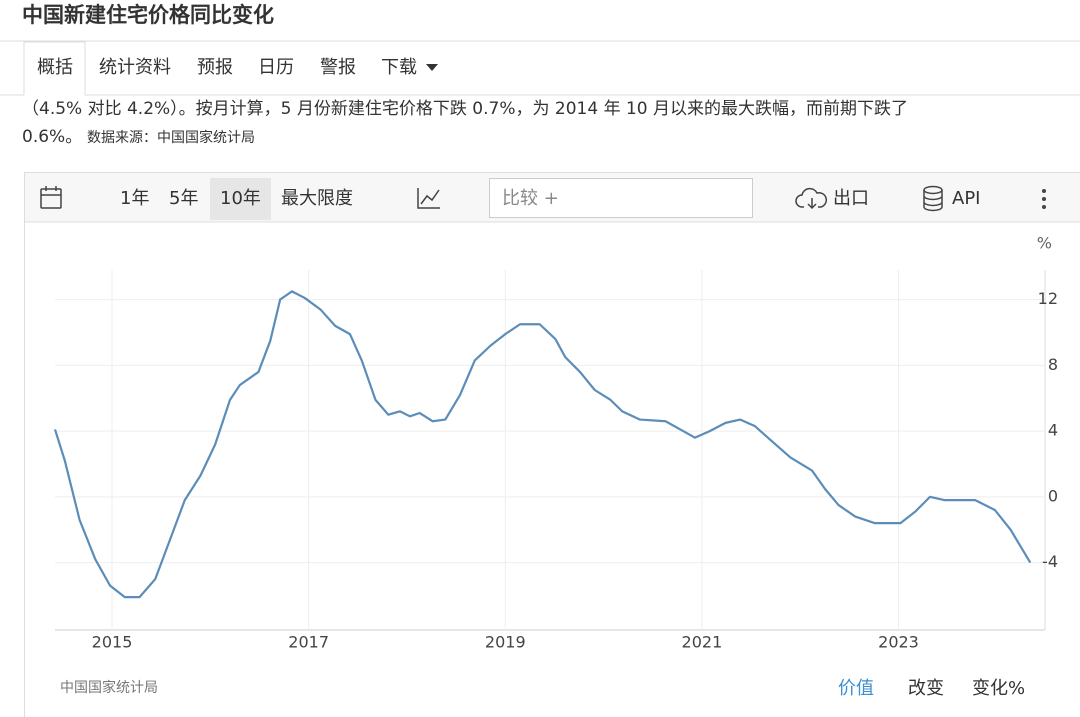 The width and height of the screenshot is (1080, 717). I want to click on x-tick-label: 2023, so click(898, 642).